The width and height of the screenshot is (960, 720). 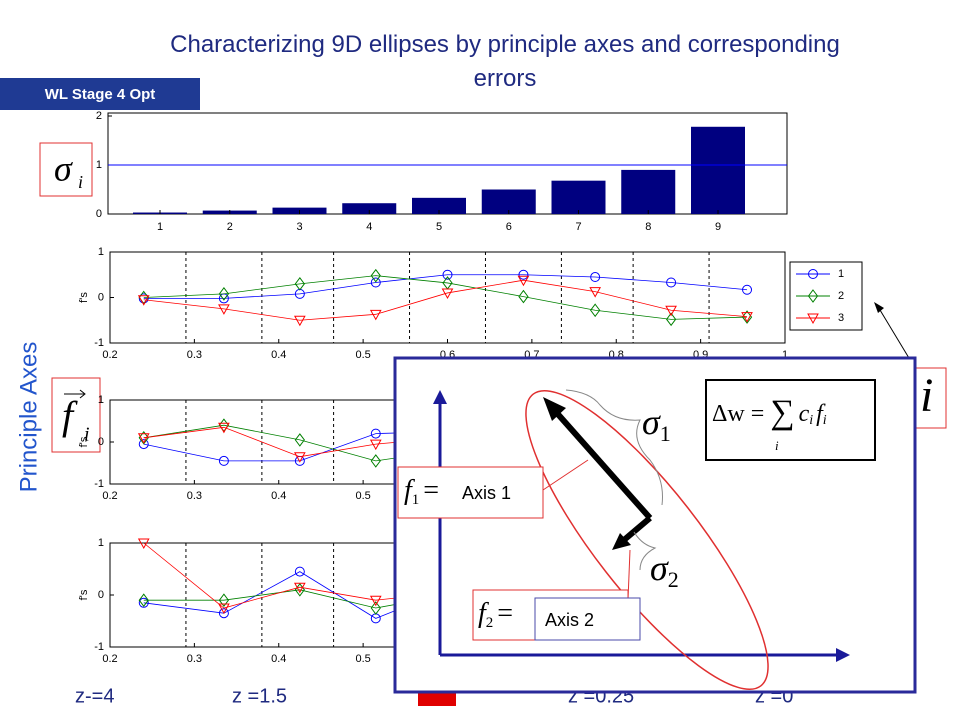 I want to click on f1: f1 =, so click(x=421, y=491).